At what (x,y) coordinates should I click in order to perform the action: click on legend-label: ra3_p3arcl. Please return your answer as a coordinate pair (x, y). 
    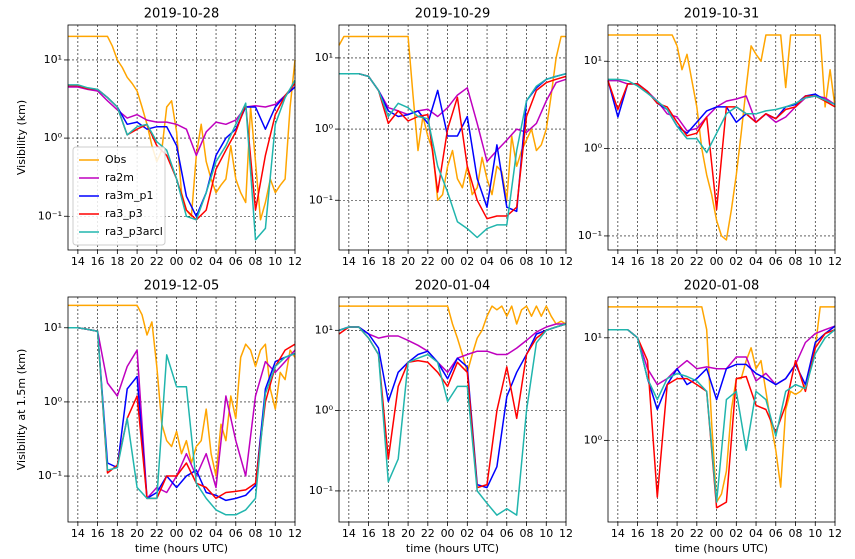
    Looking at the image, I should click on (134, 231).